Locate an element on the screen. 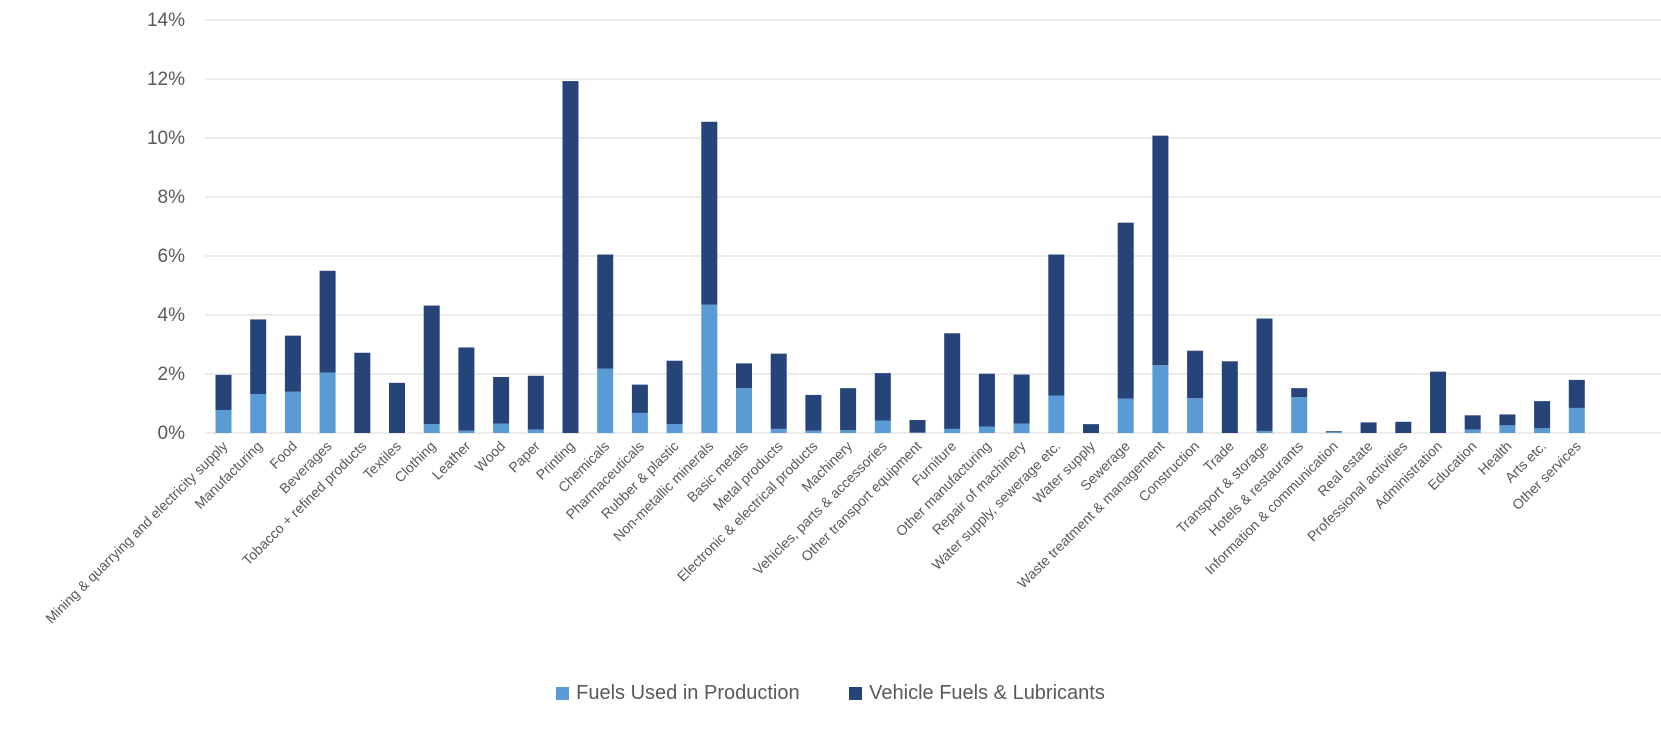 This screenshot has height=749, width=1661. bar-vehicle-fuels-lubricants-textiles is located at coordinates (397, 407).